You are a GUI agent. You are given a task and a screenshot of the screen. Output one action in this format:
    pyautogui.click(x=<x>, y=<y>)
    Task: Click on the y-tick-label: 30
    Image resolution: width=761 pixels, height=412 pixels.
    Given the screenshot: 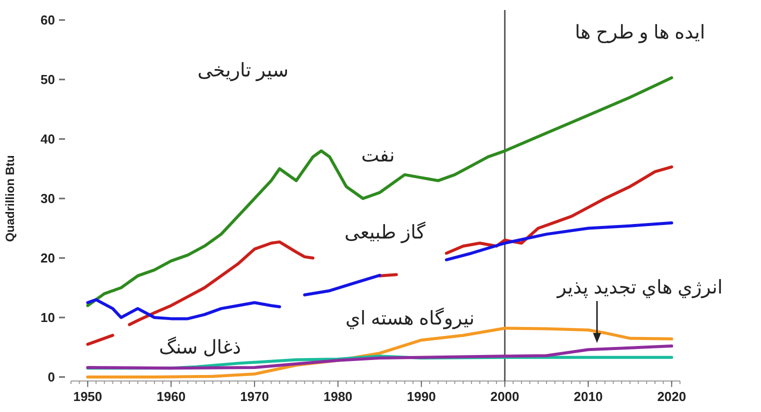 What is the action you would take?
    pyautogui.click(x=47, y=198)
    